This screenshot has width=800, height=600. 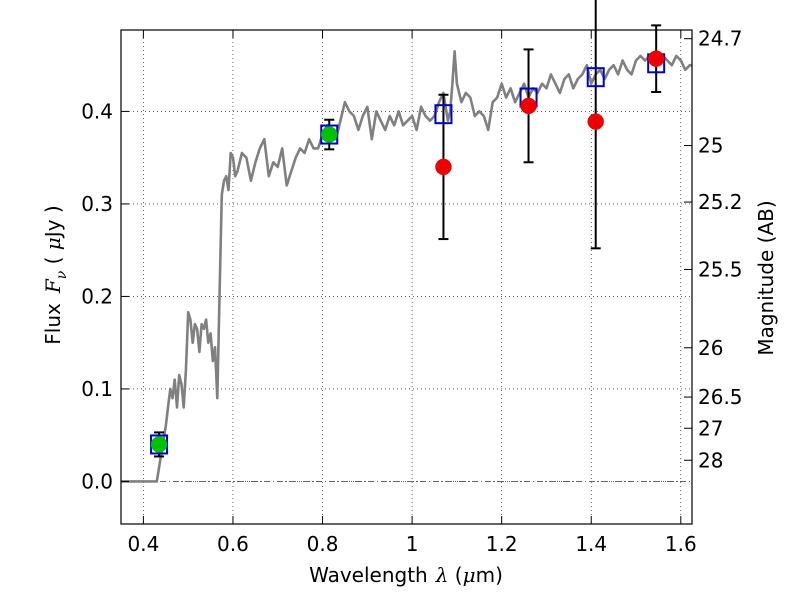 What do you see at coordinates (53, 286) in the screenshot?
I see `y-axis-title-symbol: F` at bounding box center [53, 286].